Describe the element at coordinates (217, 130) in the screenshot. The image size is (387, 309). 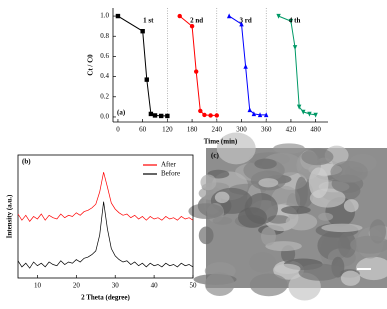
I see `x-tick-label: 240` at that location.